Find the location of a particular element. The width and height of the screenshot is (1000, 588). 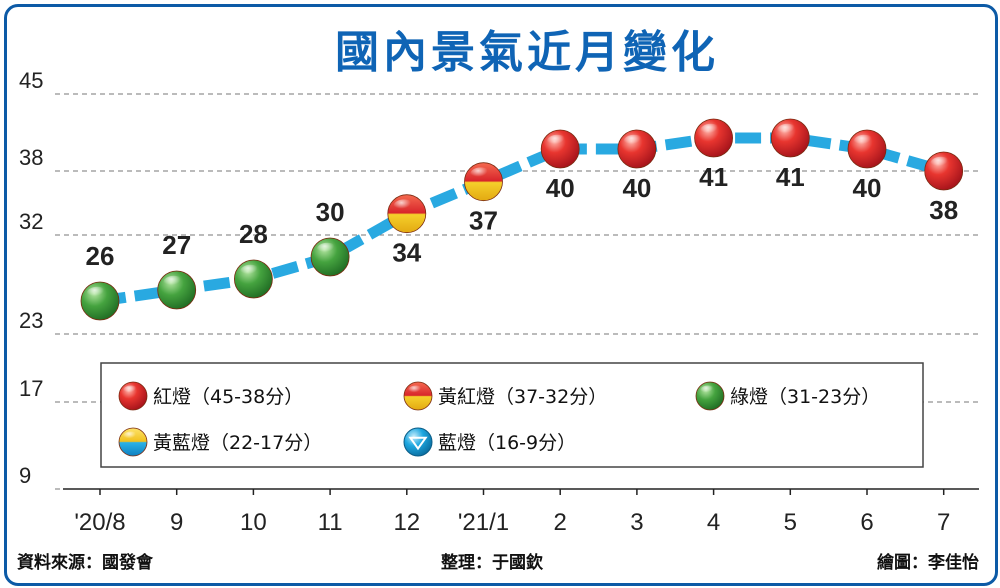

legend-label: 黃紅燈（37-32分） is located at coordinates (522, 397).